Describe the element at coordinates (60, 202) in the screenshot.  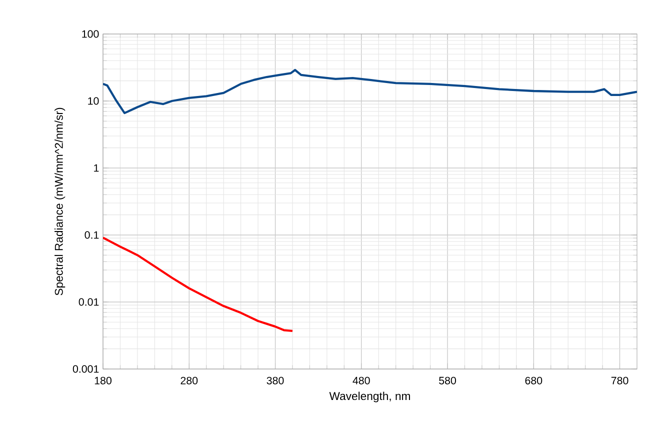
I see `y-axis-title: Spectral Radiance (mW/mm^2/nm/sr)` at that location.